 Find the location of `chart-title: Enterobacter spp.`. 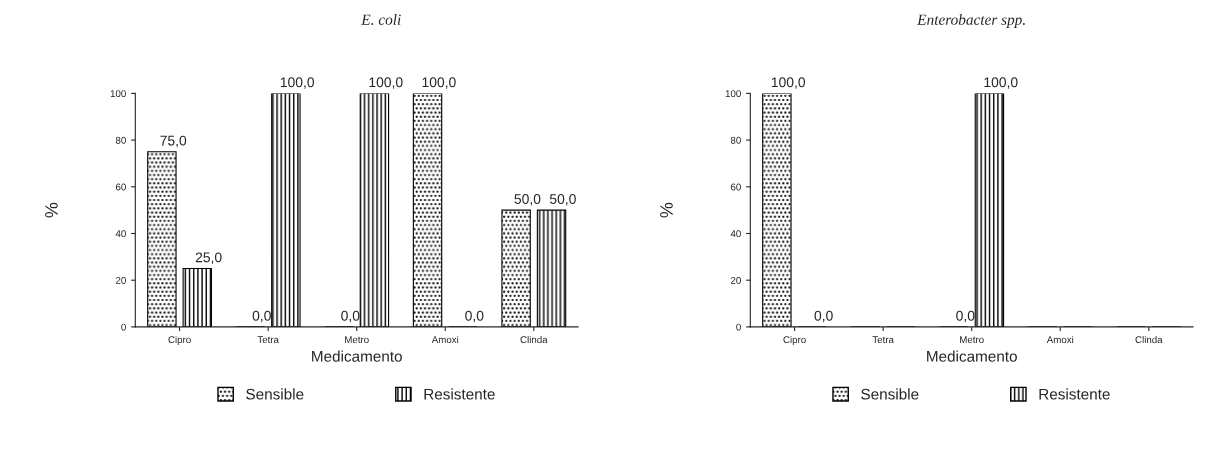

chart-title: Enterobacter spp. is located at coordinates (971, 21).